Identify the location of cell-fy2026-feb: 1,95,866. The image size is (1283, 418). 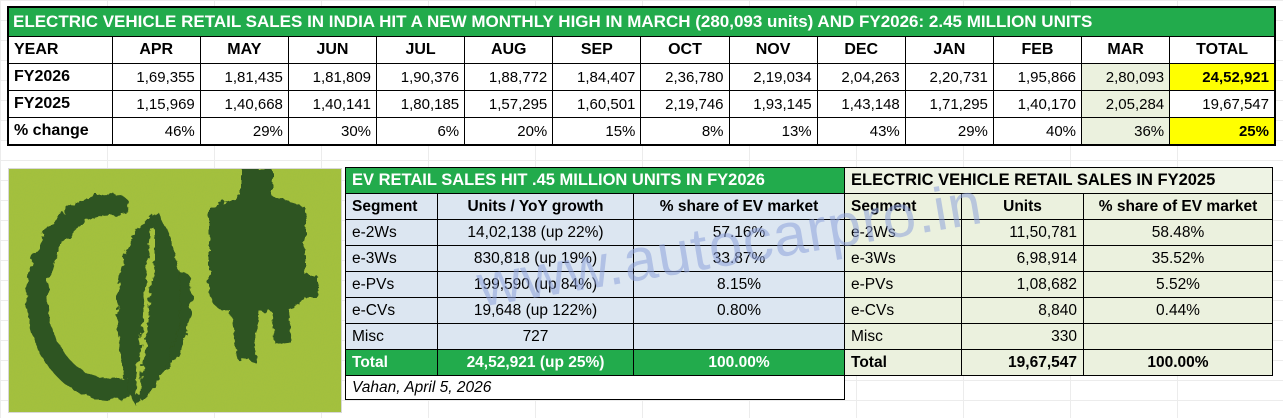
(1037, 77).